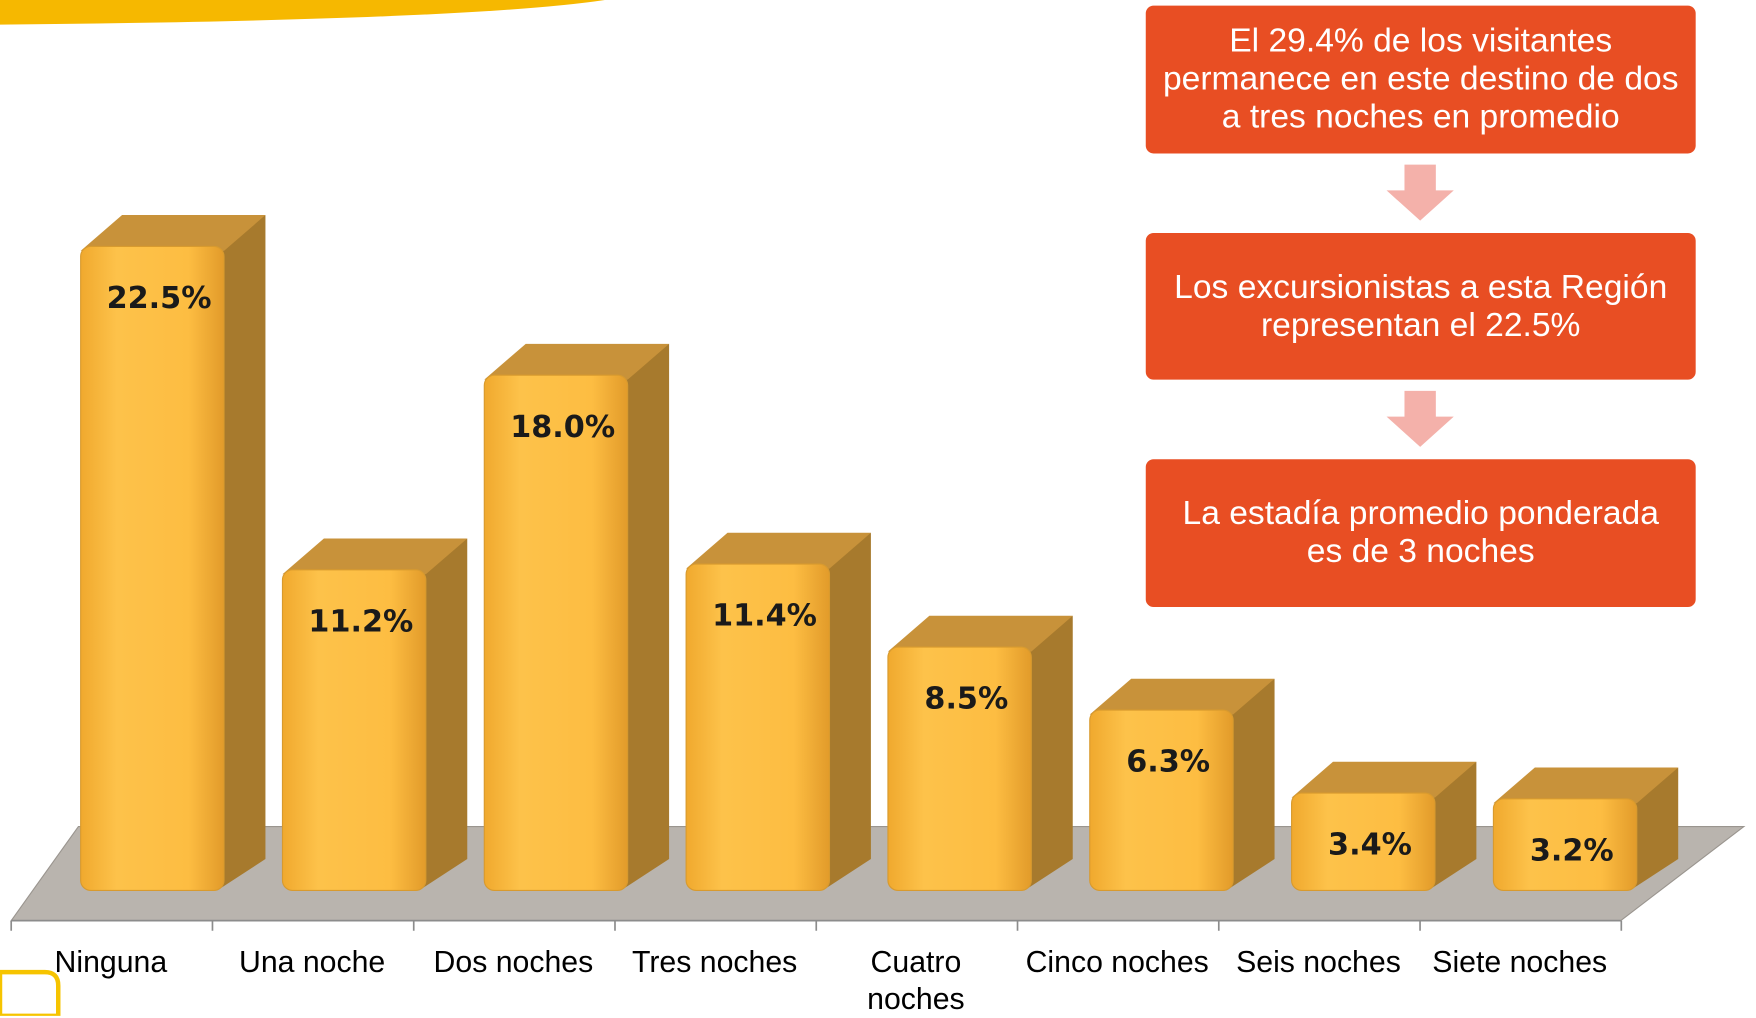 The width and height of the screenshot is (1756, 1018). What do you see at coordinates (111, 962) in the screenshot?
I see `x-tick-label: Ninguna` at bounding box center [111, 962].